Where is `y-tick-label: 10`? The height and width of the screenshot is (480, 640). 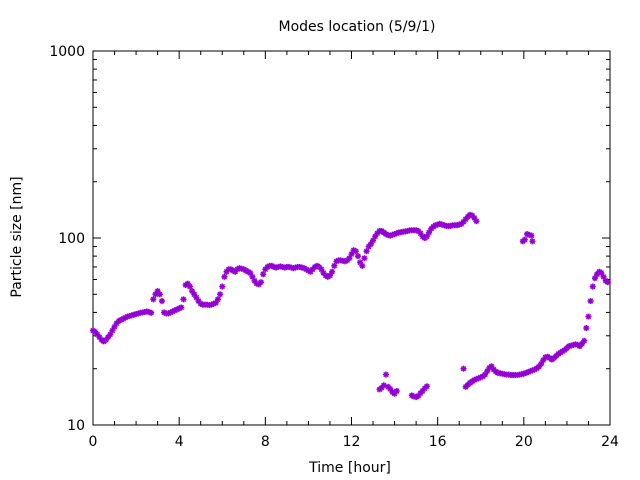 y-tick-label: 10 is located at coordinates (76, 426).